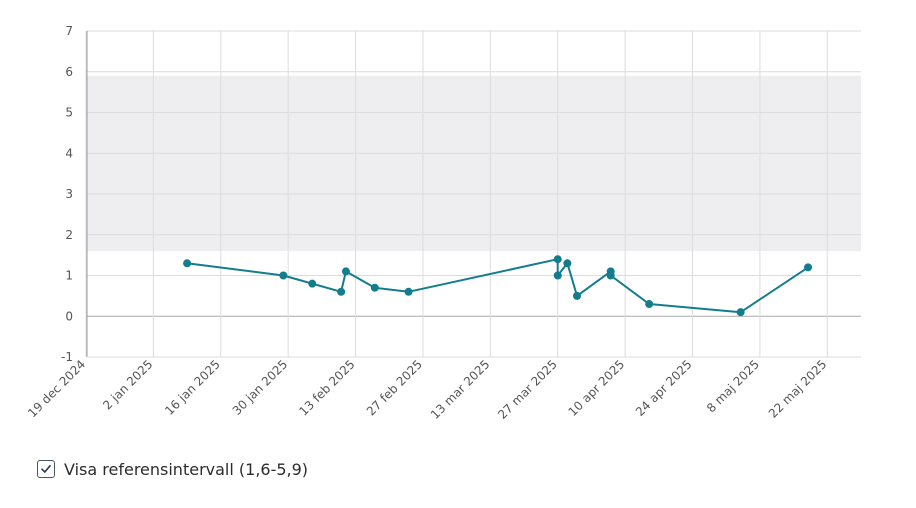  I want to click on reference-interval-checkbox, so click(46, 469).